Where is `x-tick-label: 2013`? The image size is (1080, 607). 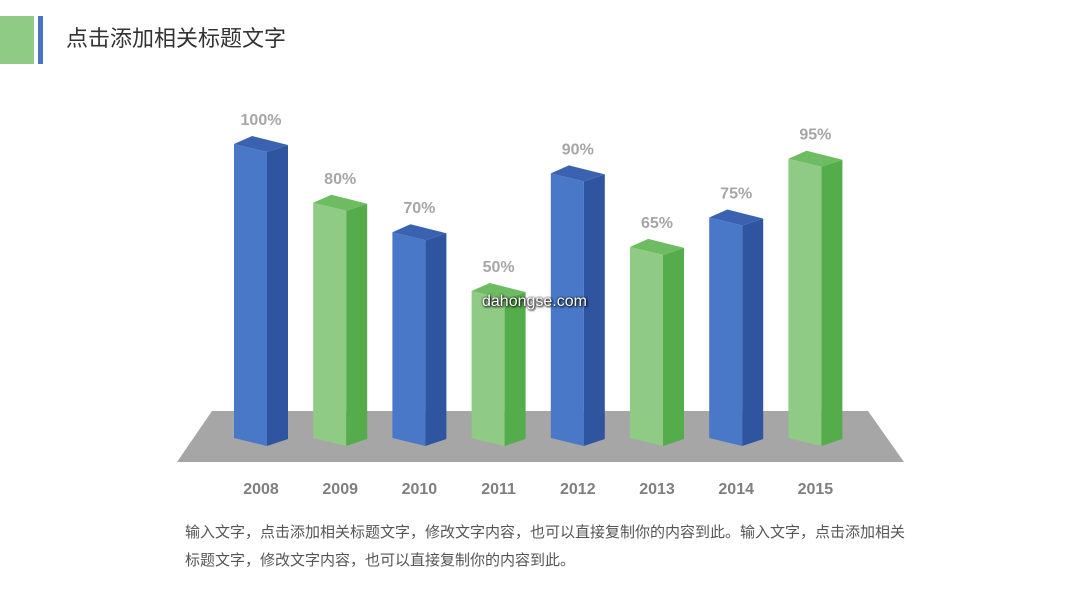 x-tick-label: 2013 is located at coordinates (657, 489).